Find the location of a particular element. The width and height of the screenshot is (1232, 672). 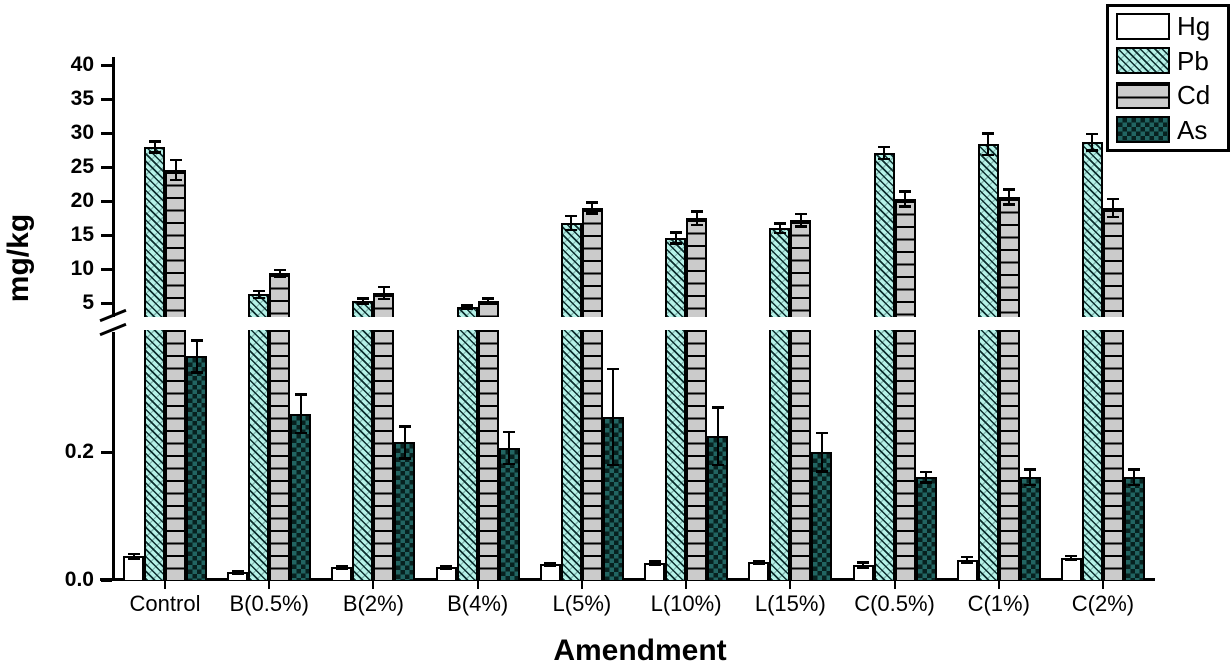

legend-swatch-hg is located at coordinates (1143, 26).